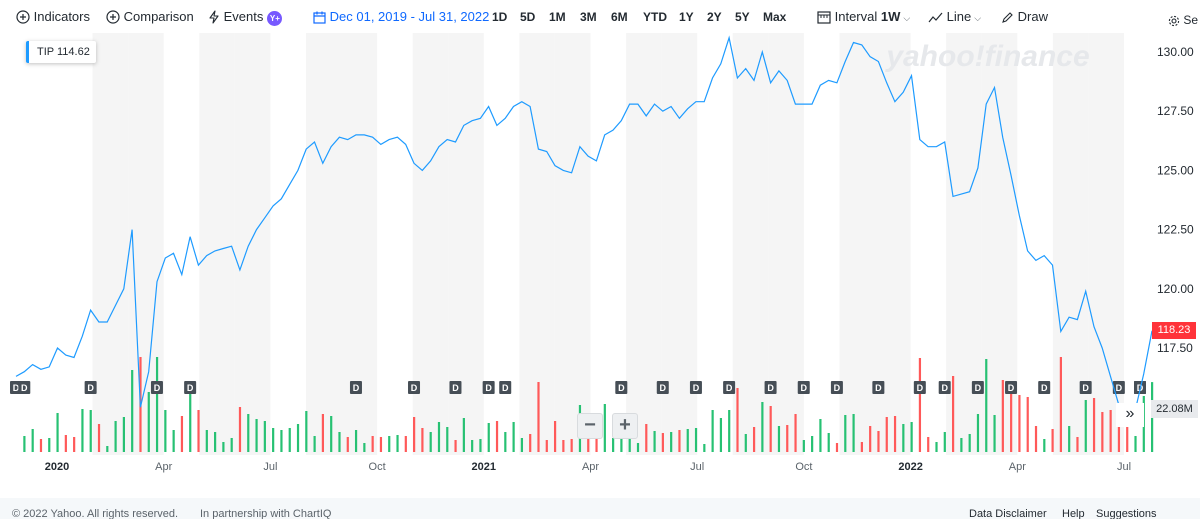 The image size is (1200, 519). Describe the element at coordinates (1024, 17) in the screenshot. I see `draw-button: Draw` at that location.